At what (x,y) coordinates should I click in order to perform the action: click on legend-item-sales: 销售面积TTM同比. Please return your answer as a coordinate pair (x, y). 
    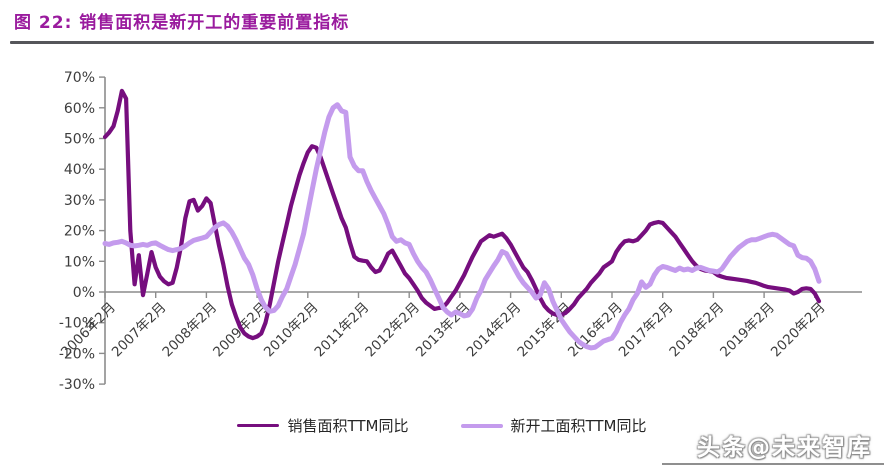
    Looking at the image, I should click on (323, 425).